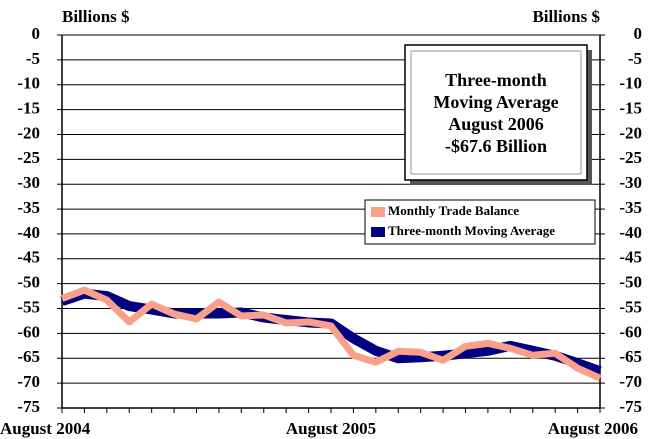 This screenshot has height=439, width=654. I want to click on y2-tick-label: -60, so click(630, 331).